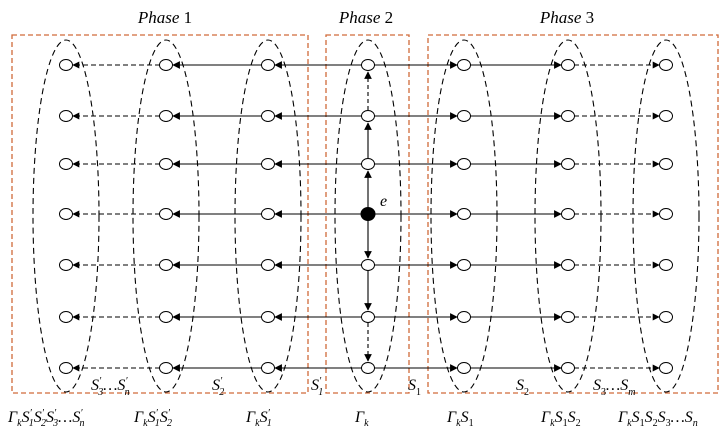  Describe the element at coordinates (522, 387) in the screenshot. I see `edge-label-s2: S2` at that location.